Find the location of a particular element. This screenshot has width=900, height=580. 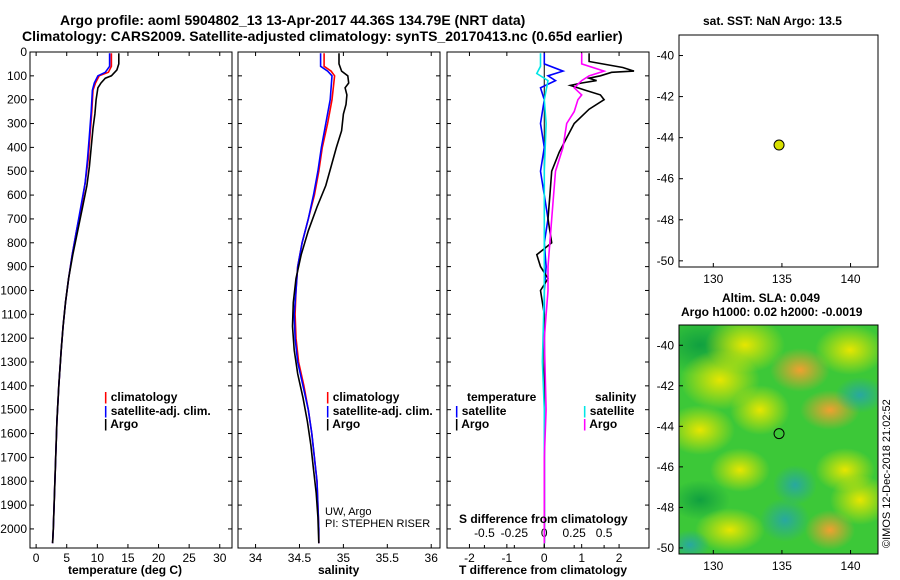

y-tick-label: 800 is located at coordinates (17, 243).